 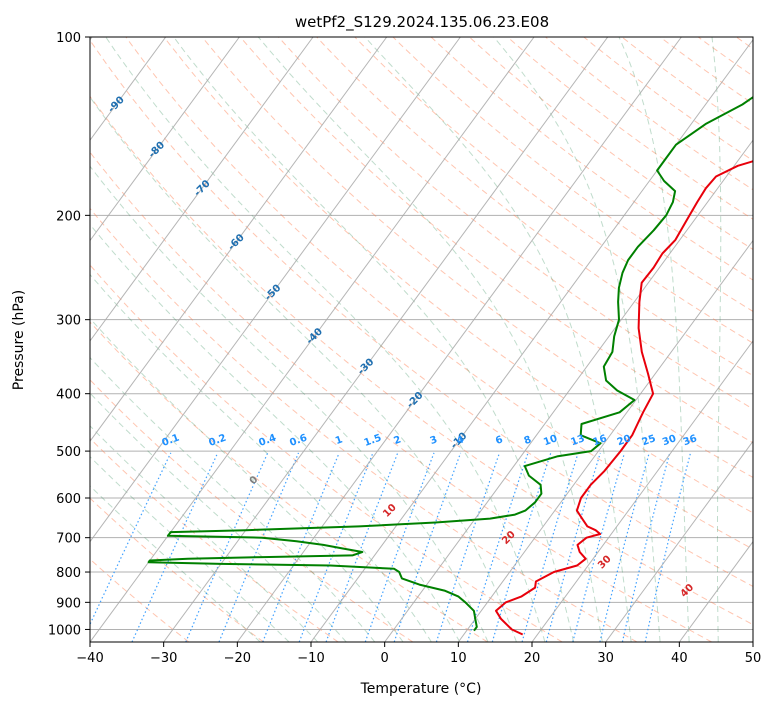 I want to click on y-tick-label: 200, so click(x=68, y=216).